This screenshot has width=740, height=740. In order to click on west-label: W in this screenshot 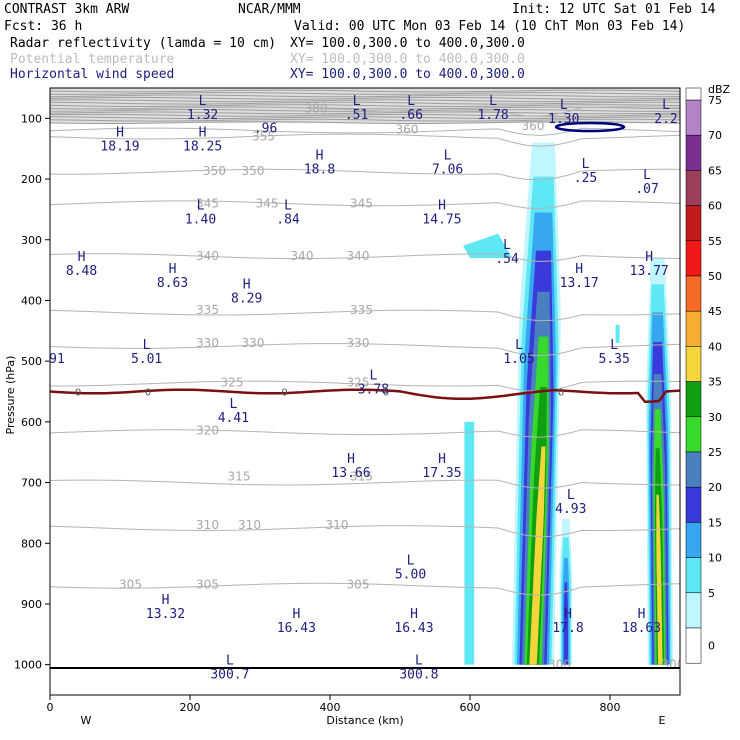, I will do `click(86, 720)`.